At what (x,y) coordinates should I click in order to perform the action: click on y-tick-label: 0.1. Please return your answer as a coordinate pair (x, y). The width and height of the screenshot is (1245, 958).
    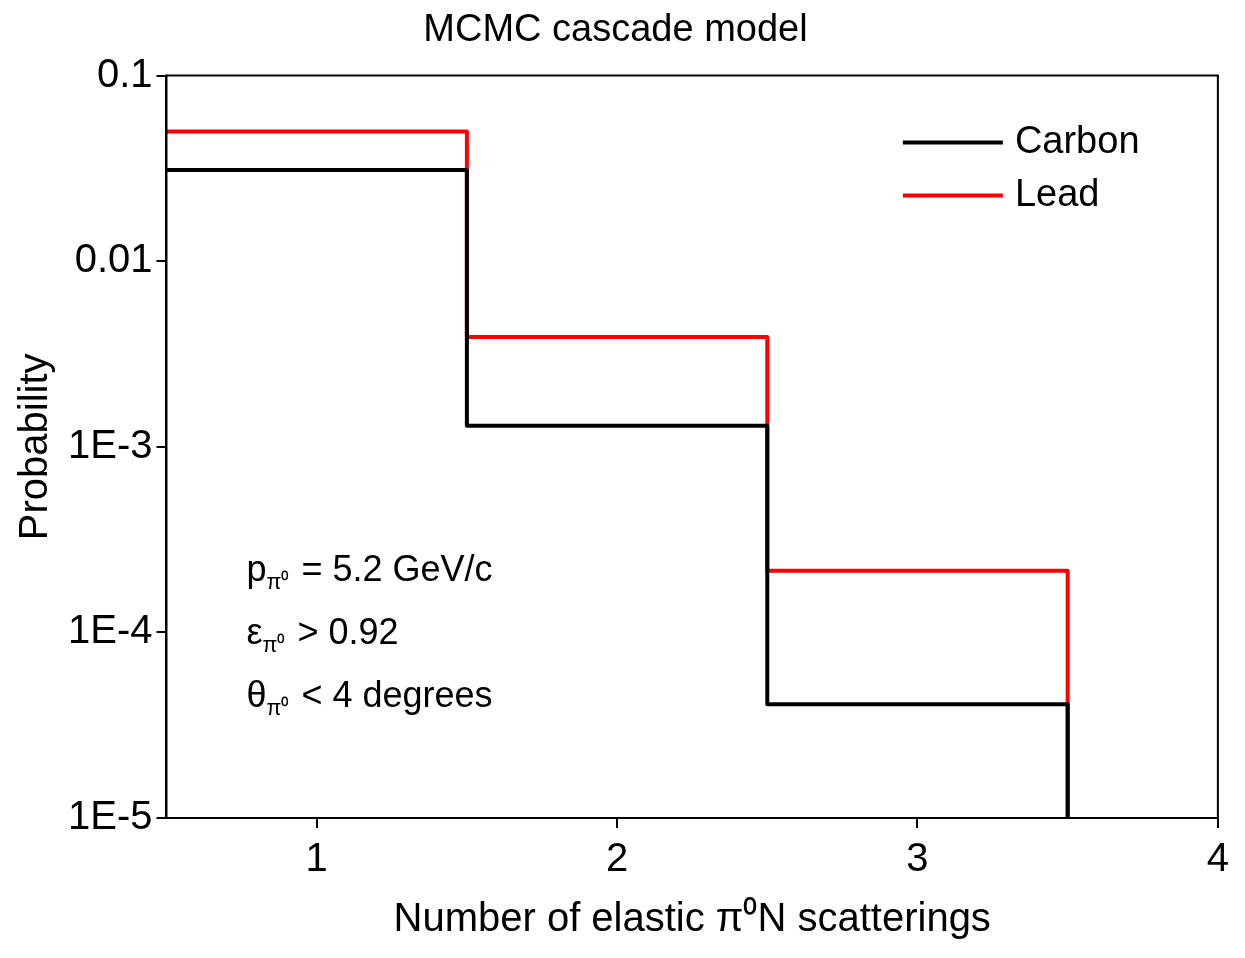
    Looking at the image, I should click on (124, 72).